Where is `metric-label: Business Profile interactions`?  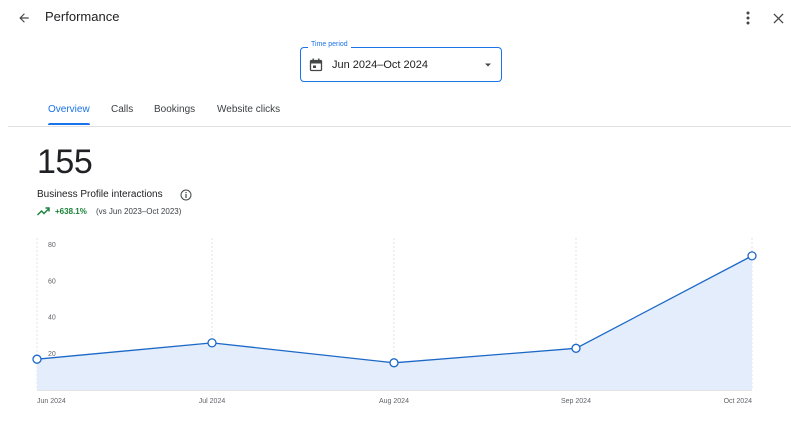
metric-label: Business Profile interactions is located at coordinates (100, 194).